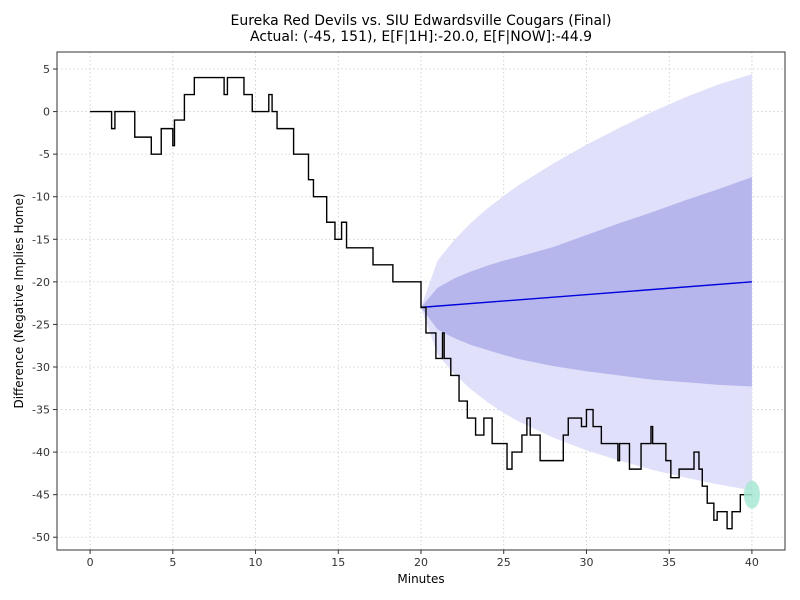 The width and height of the screenshot is (800, 600). Describe the element at coordinates (44, 303) in the screenshot. I see `y-axis-ticks: 5 0 -5 -10 -15 -20 -25 -30 -35 -40 -45 -50` at that location.